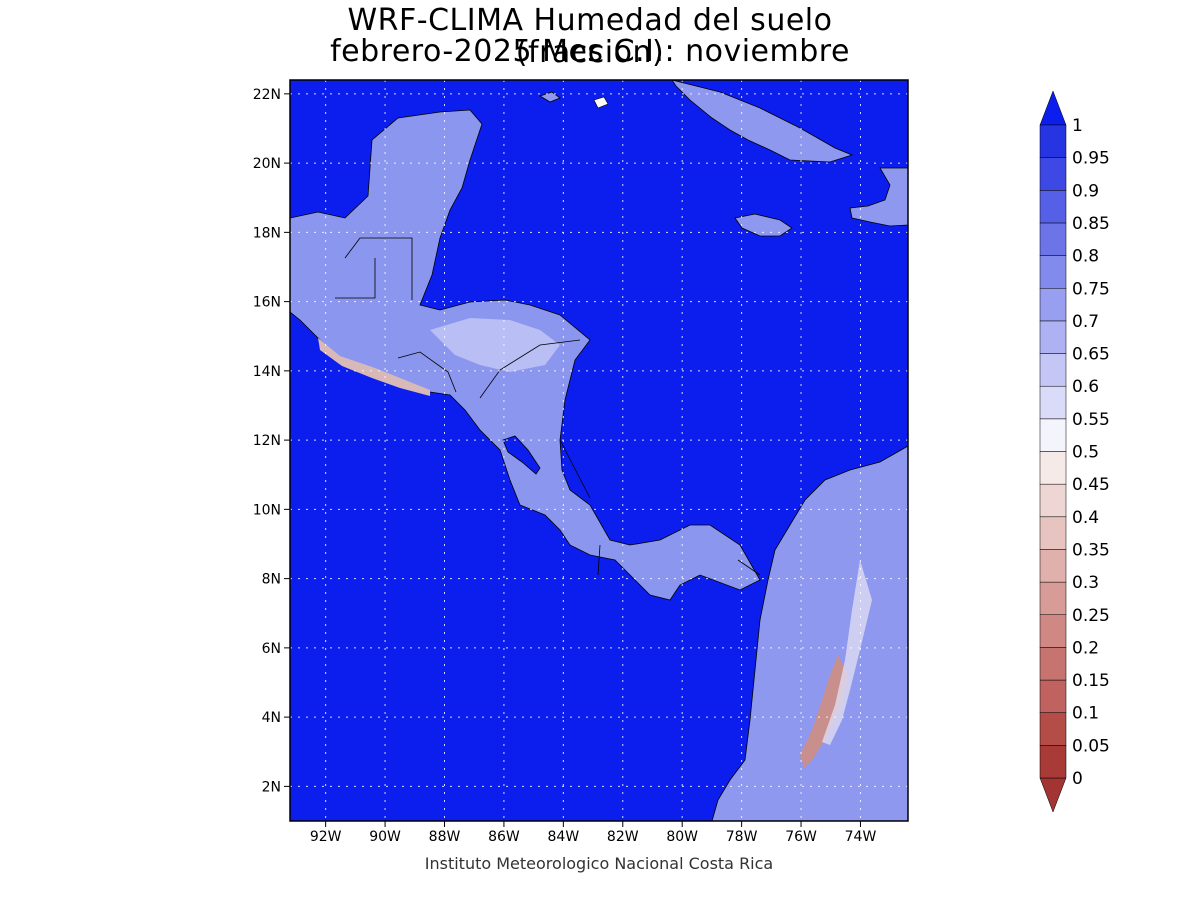  Describe the element at coordinates (1091, 159) in the screenshot. I see `colorbar-label: 0.95` at that location.